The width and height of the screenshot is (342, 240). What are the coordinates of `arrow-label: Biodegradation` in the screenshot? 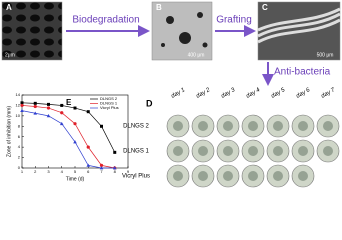 It's located at (105, 20).